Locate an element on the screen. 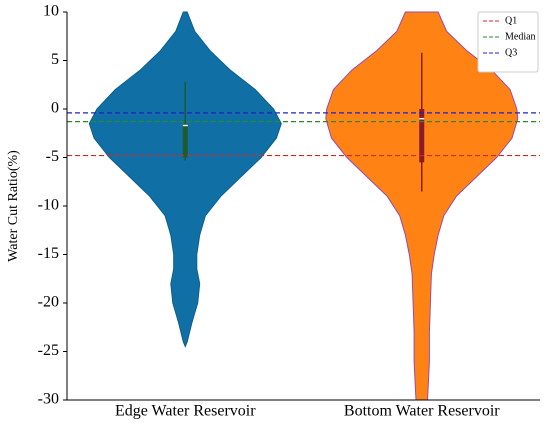 This screenshot has width=550, height=424. x-tick-label: Bottom Water Reservoir is located at coordinates (422, 411).